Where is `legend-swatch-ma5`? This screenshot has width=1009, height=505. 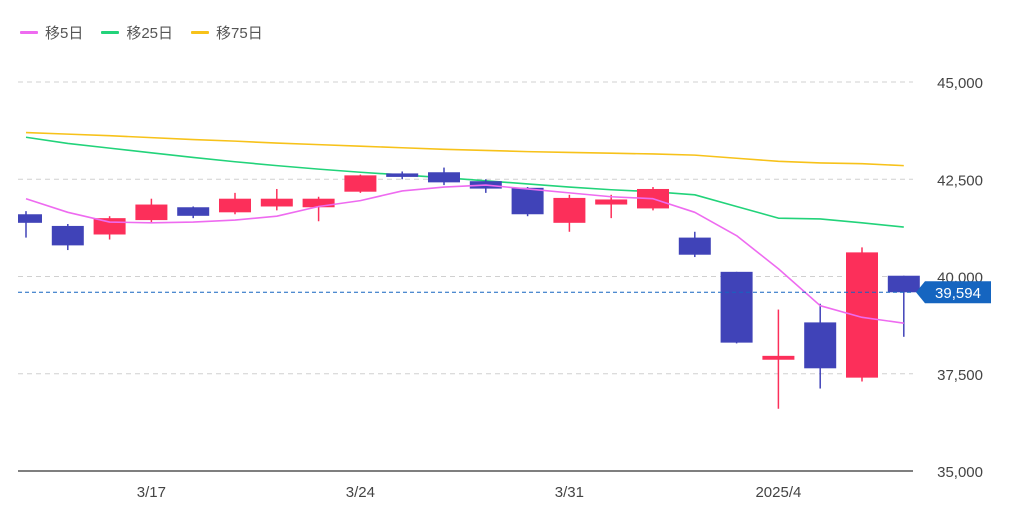
legend-swatch-ma5 is located at coordinates (29, 32).